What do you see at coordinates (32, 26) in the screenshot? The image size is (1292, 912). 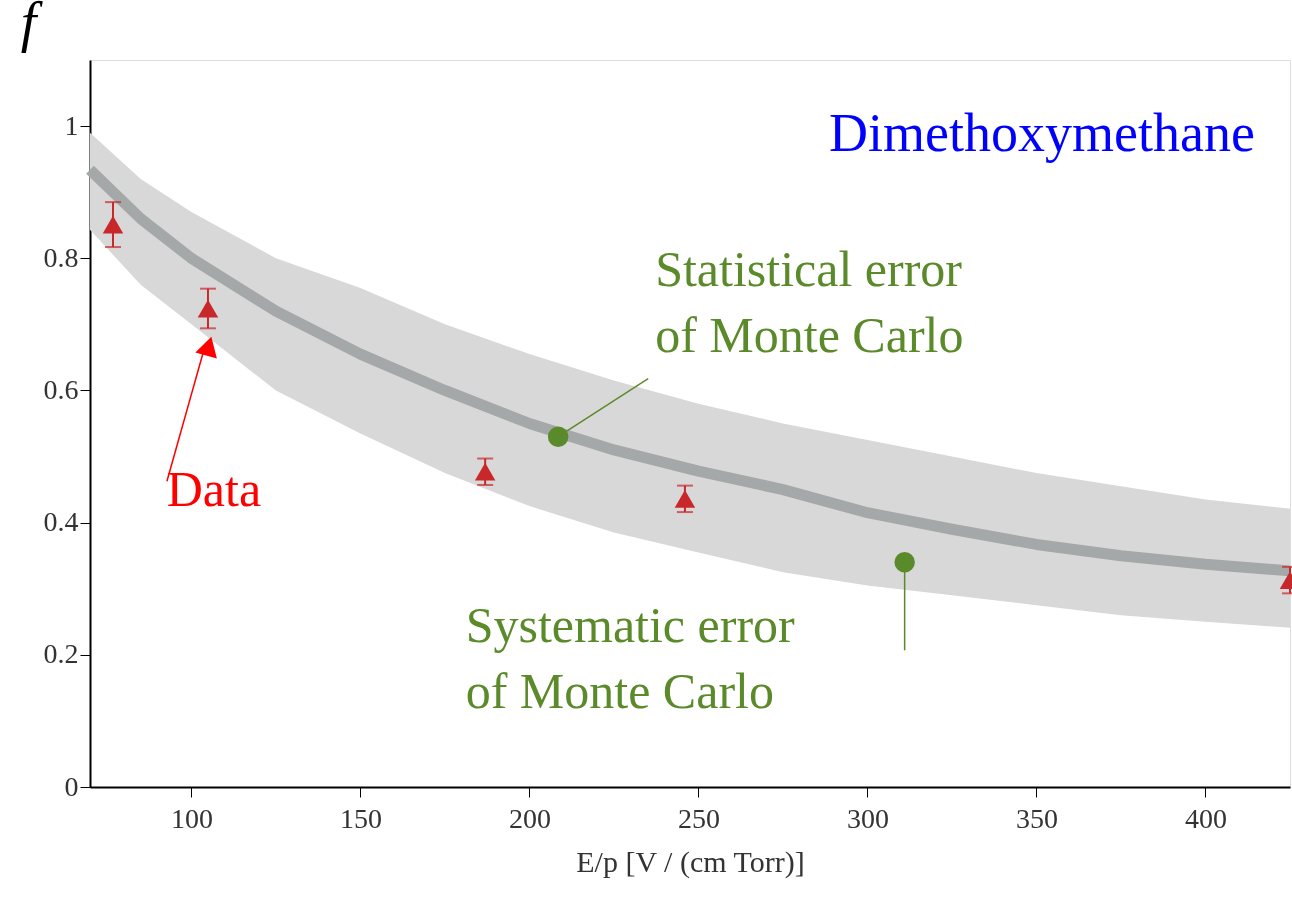 I see `y-axis-title: f` at bounding box center [32, 26].